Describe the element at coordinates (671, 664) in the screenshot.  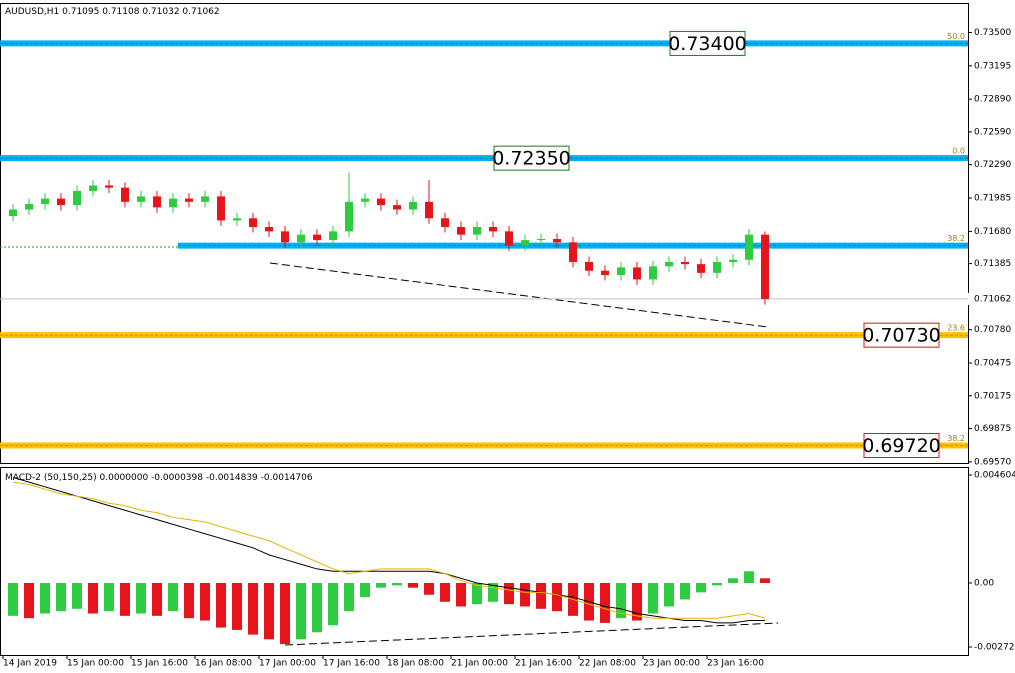
I see `x-tick-label: 23 Jan 00:00` at that location.